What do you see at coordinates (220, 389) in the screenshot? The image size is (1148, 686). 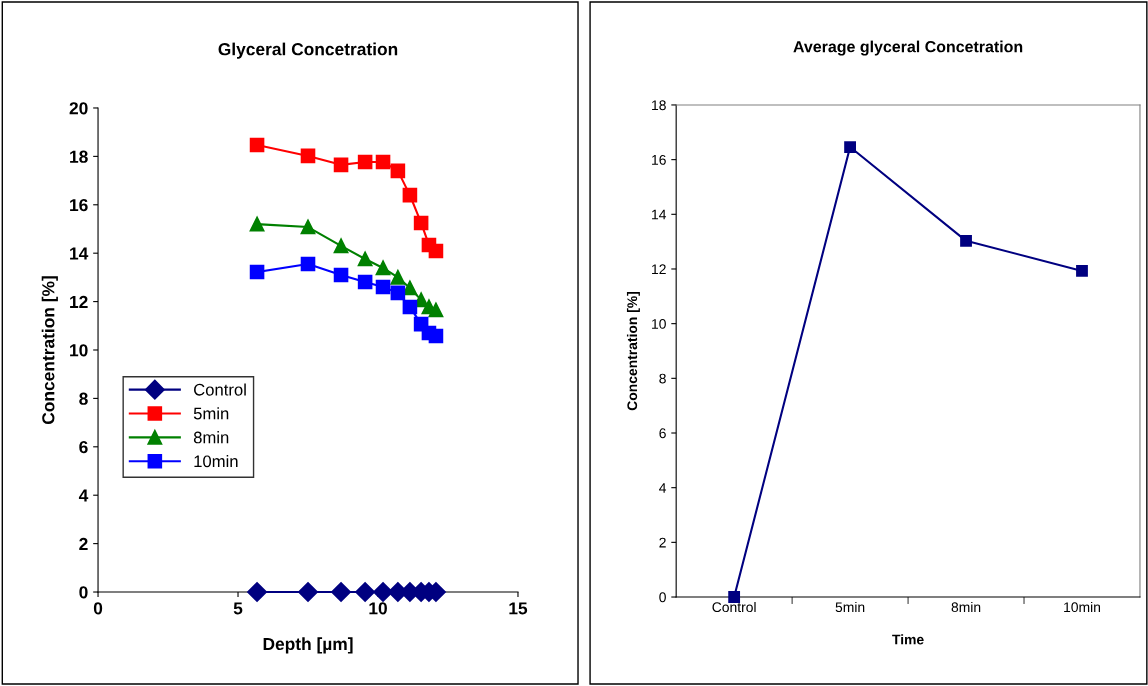 I see `legend-label: Control` at bounding box center [220, 389].